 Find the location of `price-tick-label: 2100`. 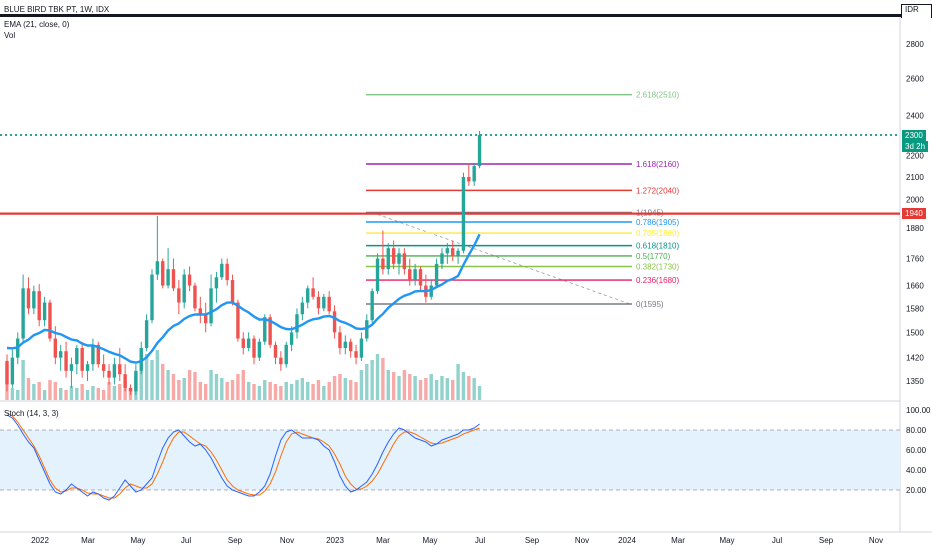

price-tick-label: 2100 is located at coordinates (915, 177).